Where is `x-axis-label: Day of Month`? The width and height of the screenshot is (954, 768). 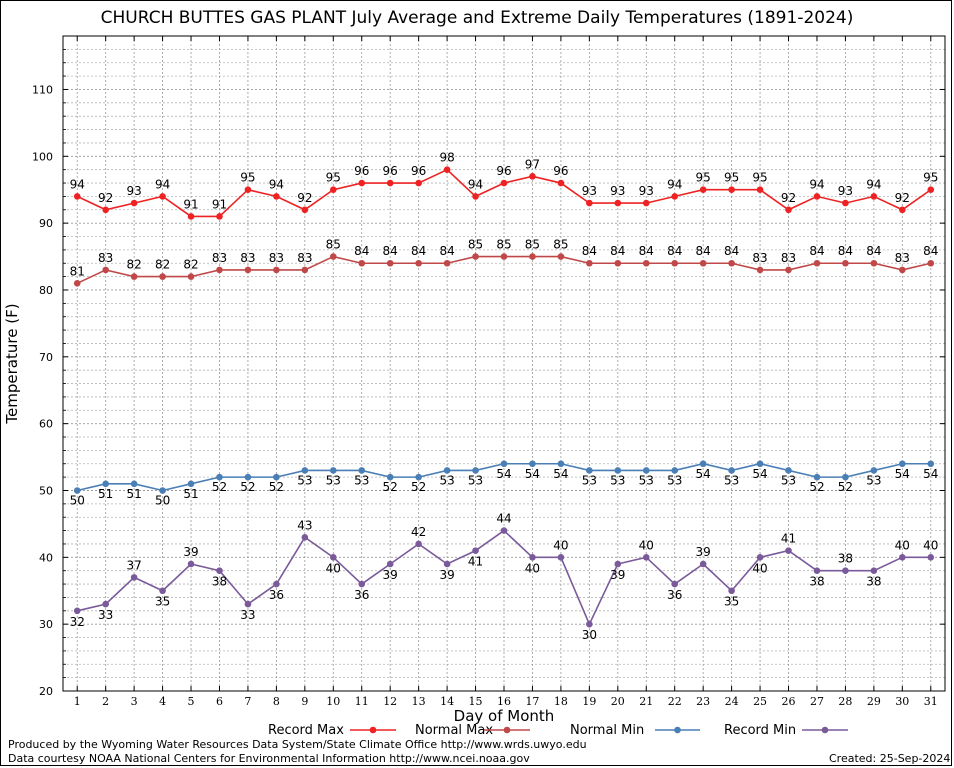 x-axis-label: Day of Month is located at coordinates (504, 716).